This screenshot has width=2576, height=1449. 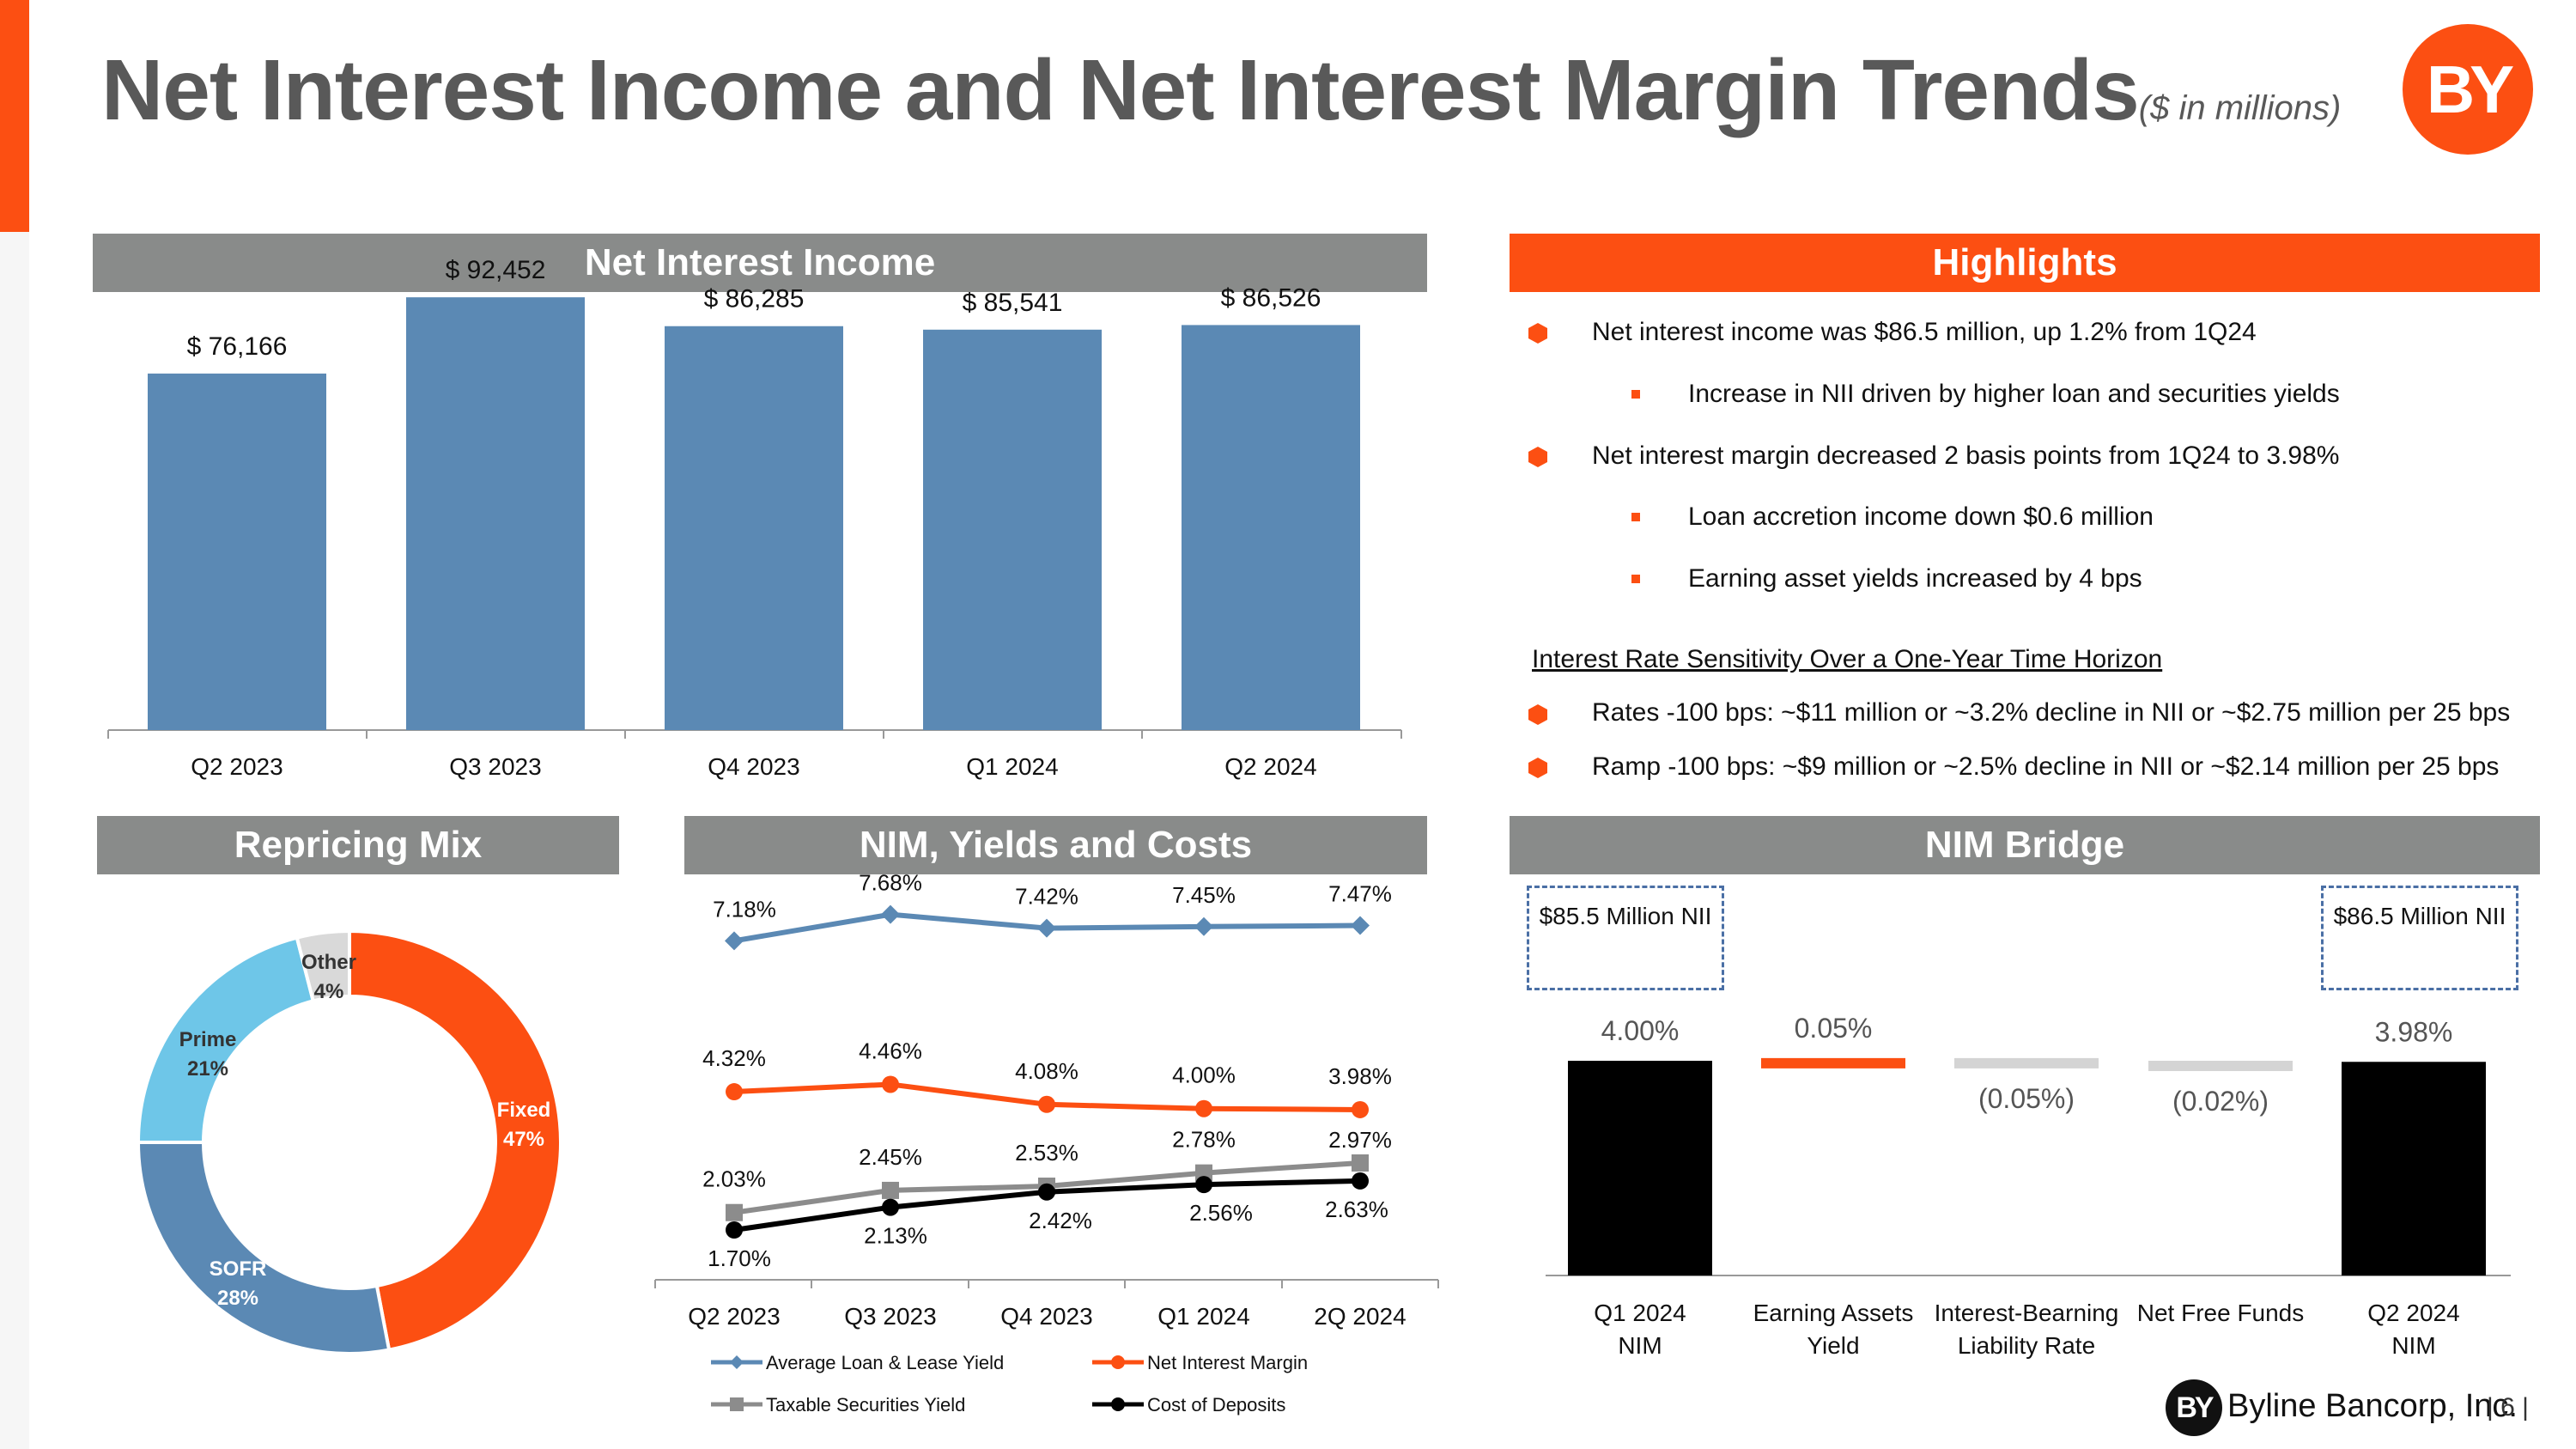 I want to click on bridge-category-label: Liability Rate, so click(x=2026, y=1345).